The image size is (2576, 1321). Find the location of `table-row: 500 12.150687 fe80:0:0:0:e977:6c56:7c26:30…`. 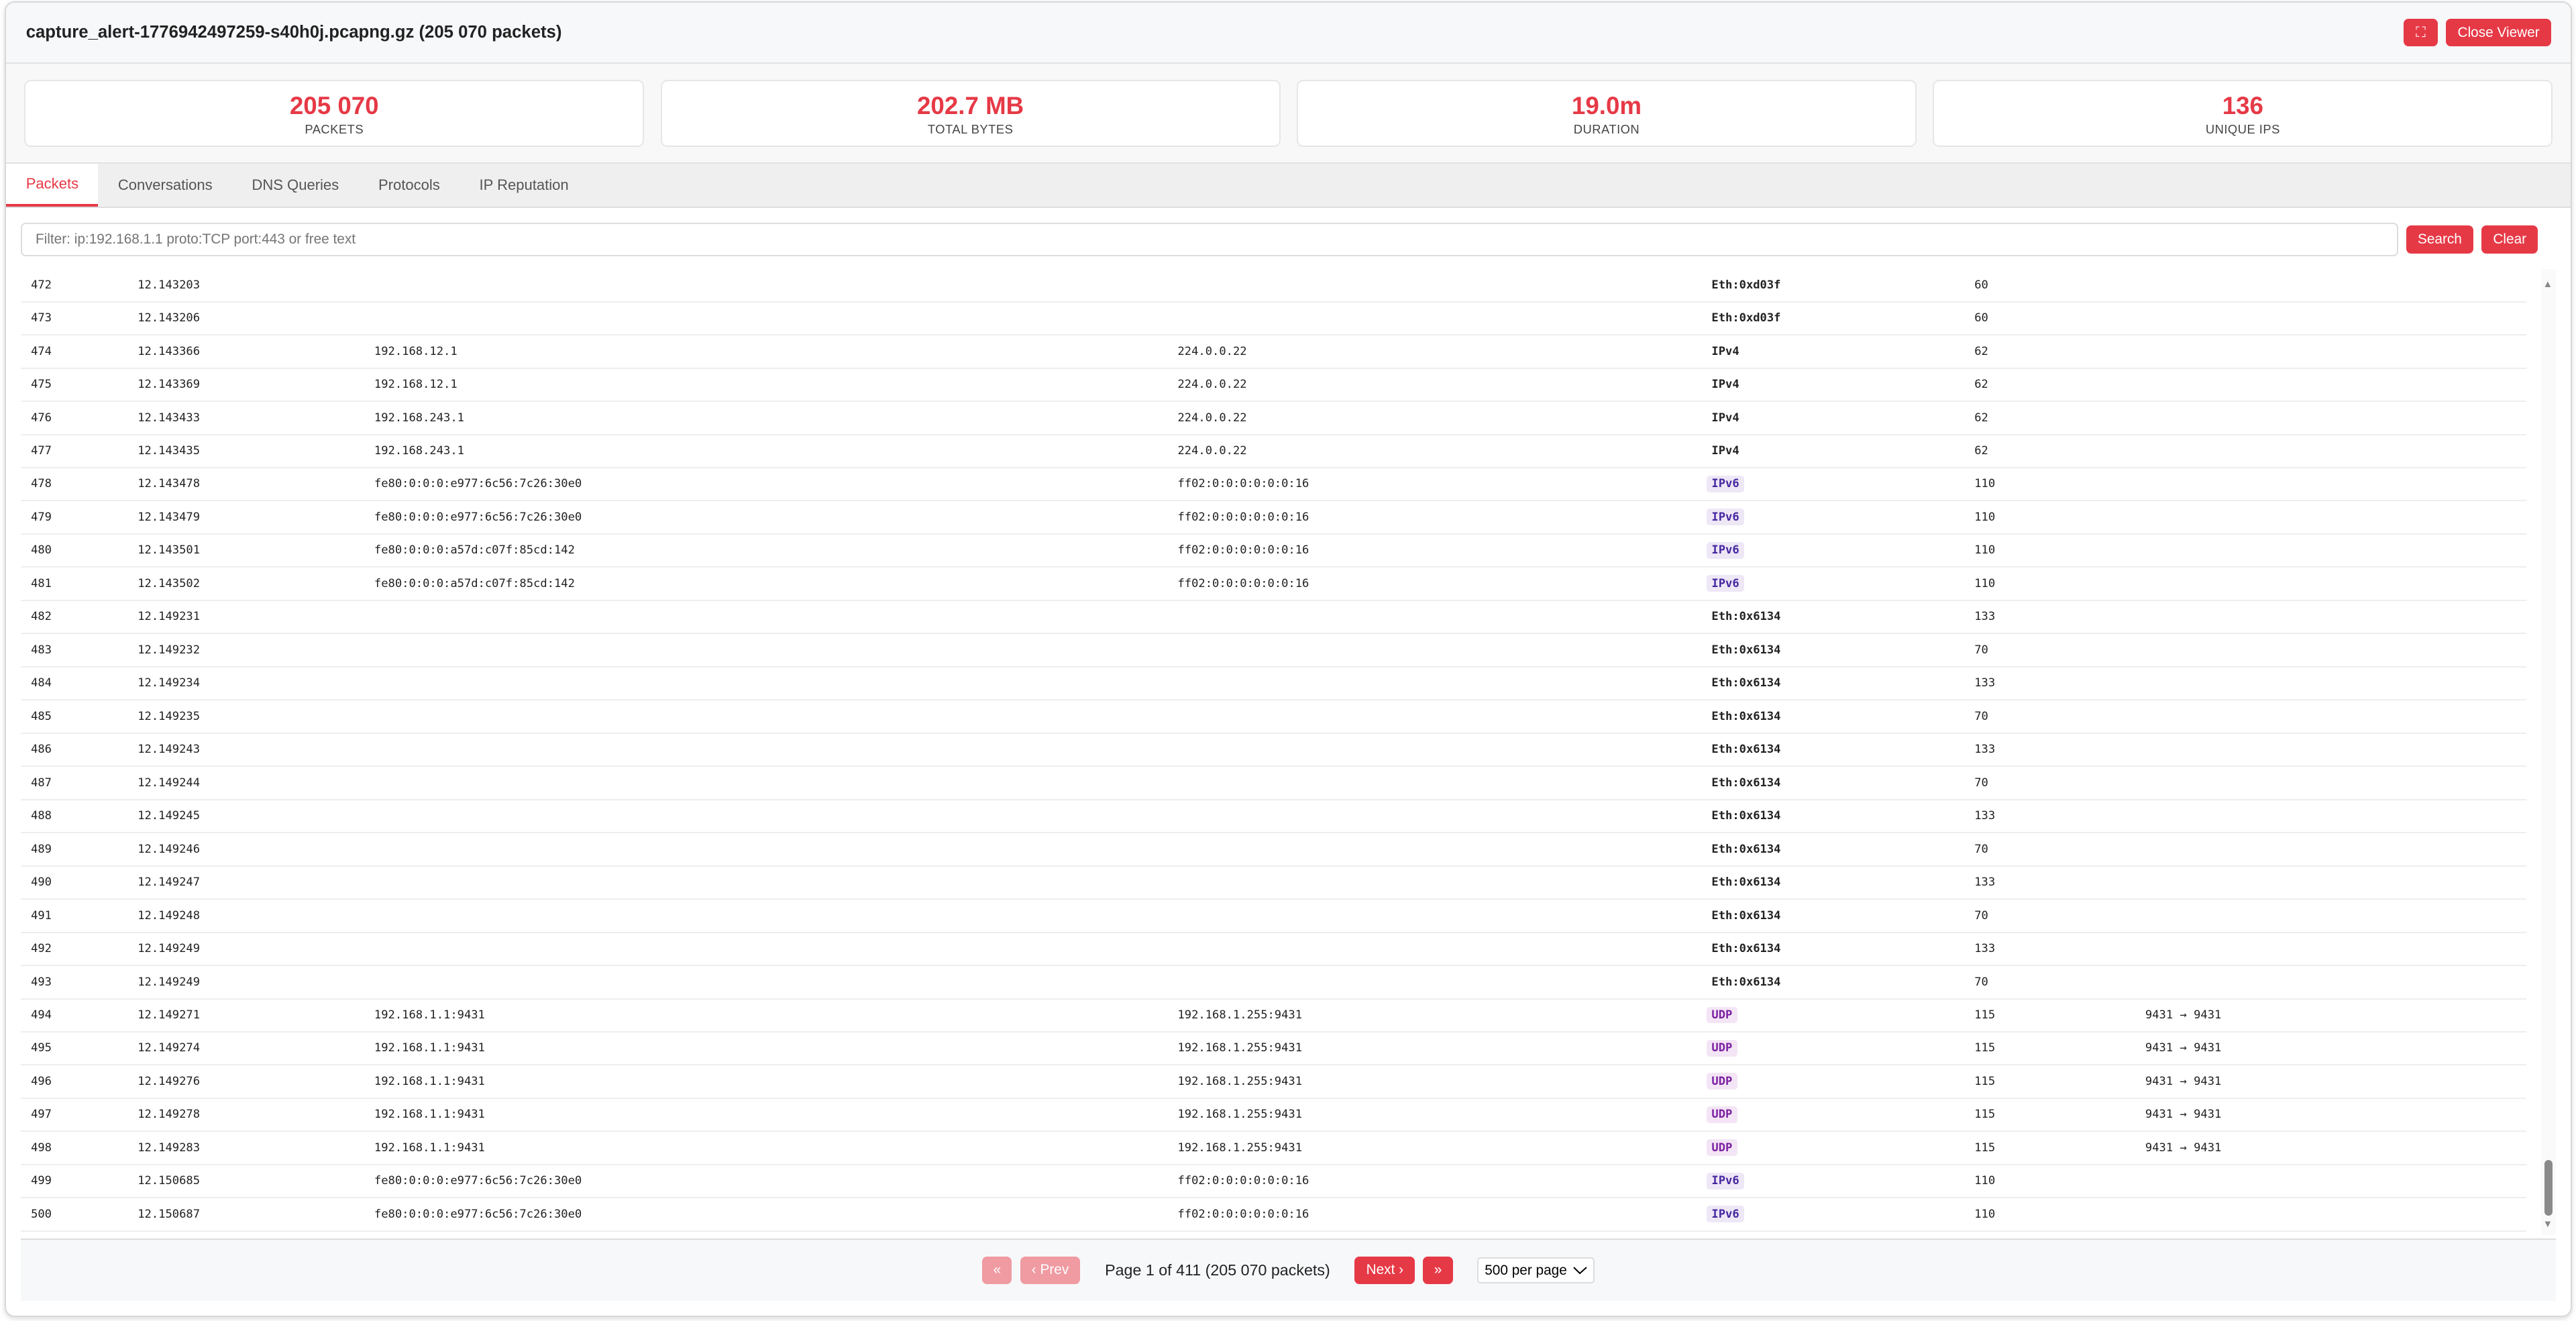

table-row: 500 12.150687 fe80:0:0:0:e977:6c56:7c26:30… is located at coordinates (1274, 1215).